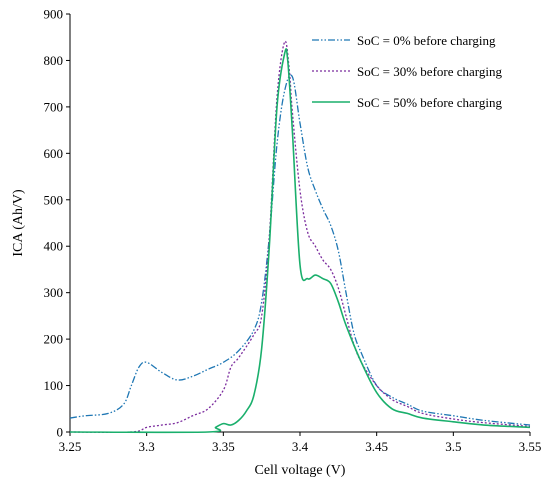  What do you see at coordinates (147, 446) in the screenshot?
I see `x-tick-label: 3.3` at bounding box center [147, 446].